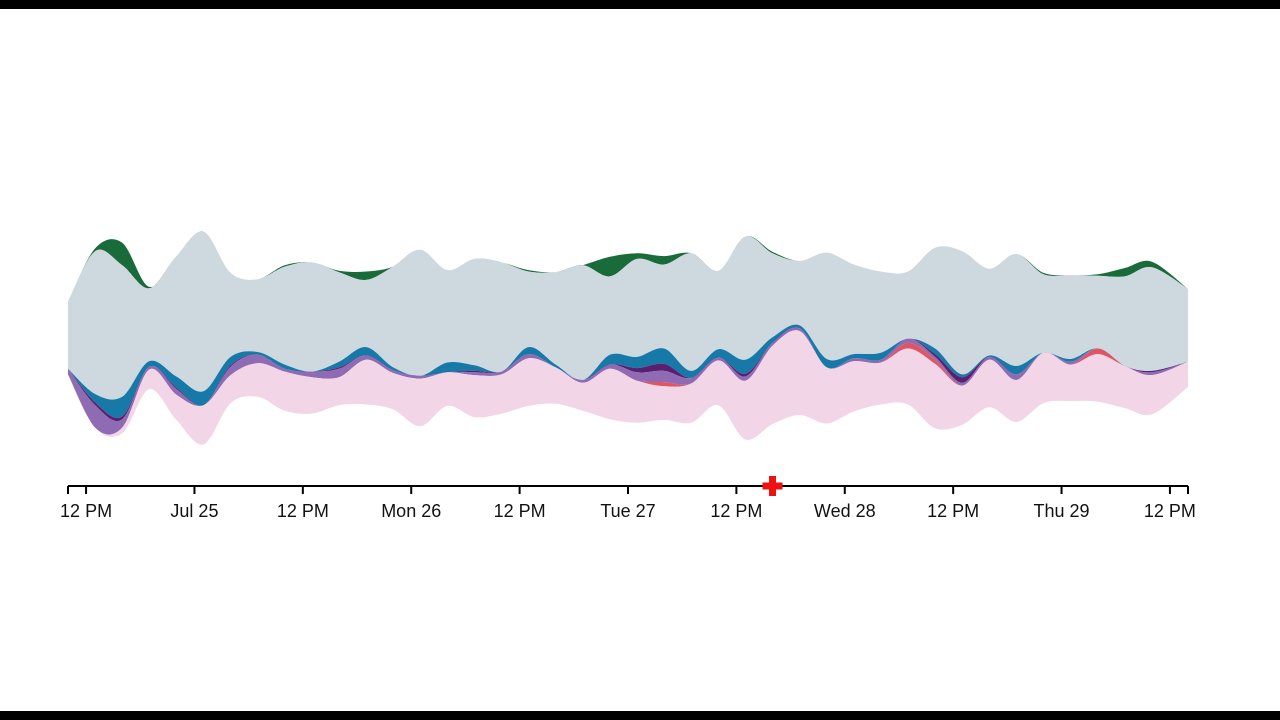 Image resolution: width=1280 pixels, height=720 pixels. I want to click on x-tick-label: Wed 28, so click(845, 511).